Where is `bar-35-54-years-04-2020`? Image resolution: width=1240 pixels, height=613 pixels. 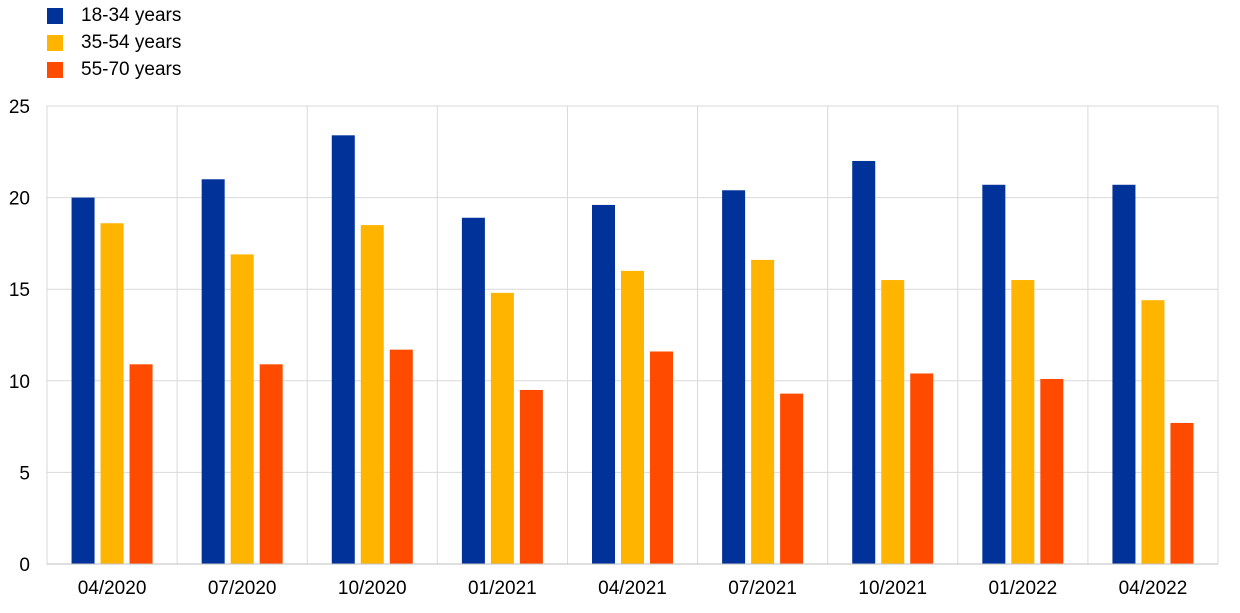 bar-35-54-years-04-2020 is located at coordinates (112, 394).